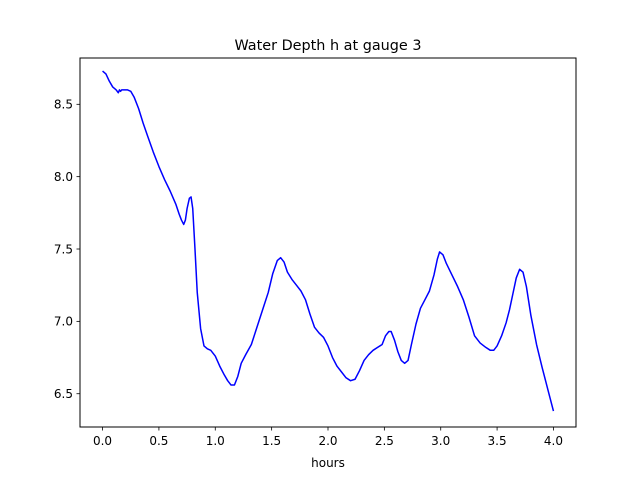 Image resolution: width=640 pixels, height=480 pixels. Describe the element at coordinates (158, 441) in the screenshot. I see `x-tick-label: 0.5` at that location.